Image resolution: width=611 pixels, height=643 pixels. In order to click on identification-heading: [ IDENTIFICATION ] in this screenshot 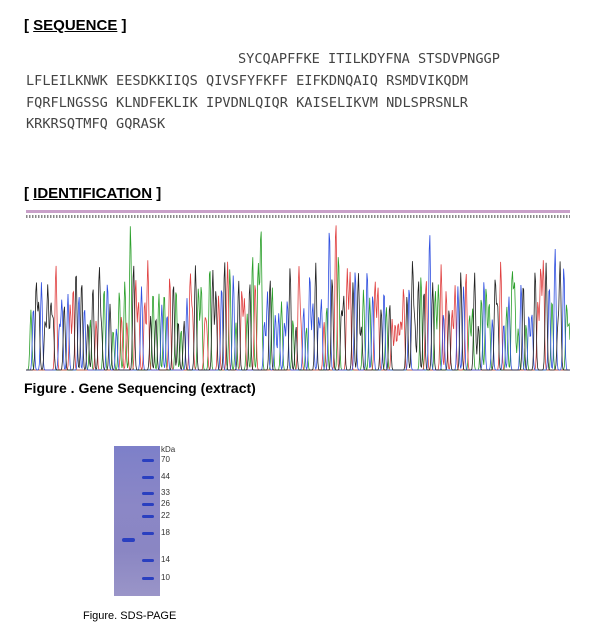, I will do `click(92, 193)`.